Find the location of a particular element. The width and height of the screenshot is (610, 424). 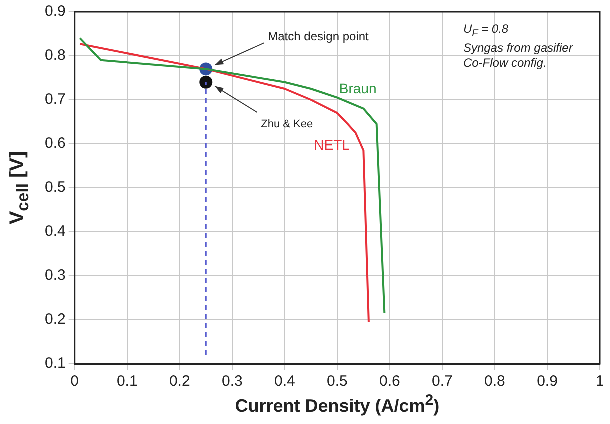

x-tick-label: 1 is located at coordinates (600, 381).